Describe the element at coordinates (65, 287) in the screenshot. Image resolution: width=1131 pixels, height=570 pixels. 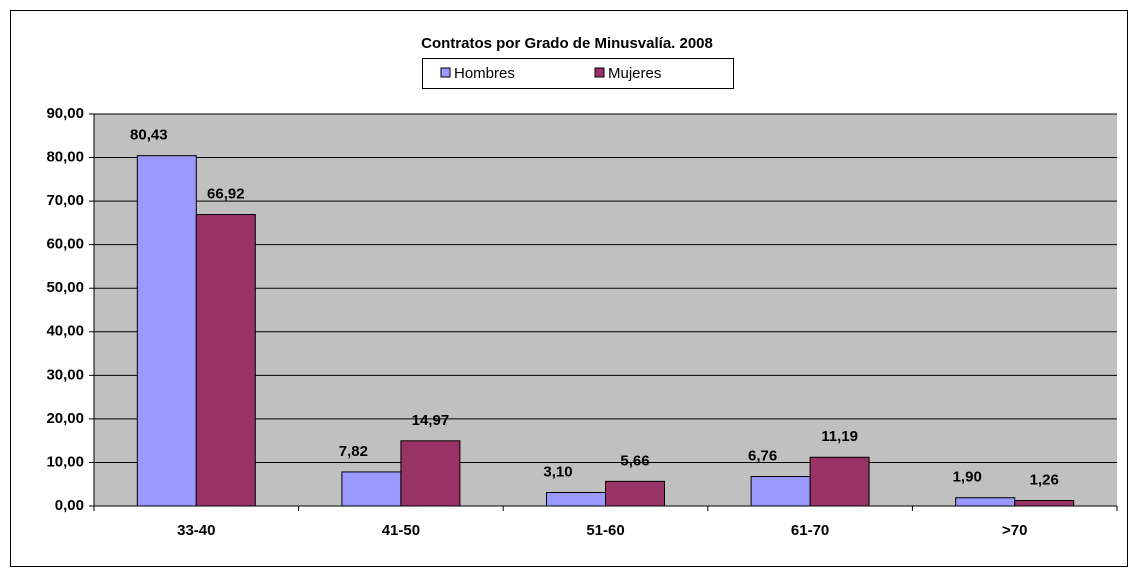
I see `y-tick-label: 50,00` at that location.